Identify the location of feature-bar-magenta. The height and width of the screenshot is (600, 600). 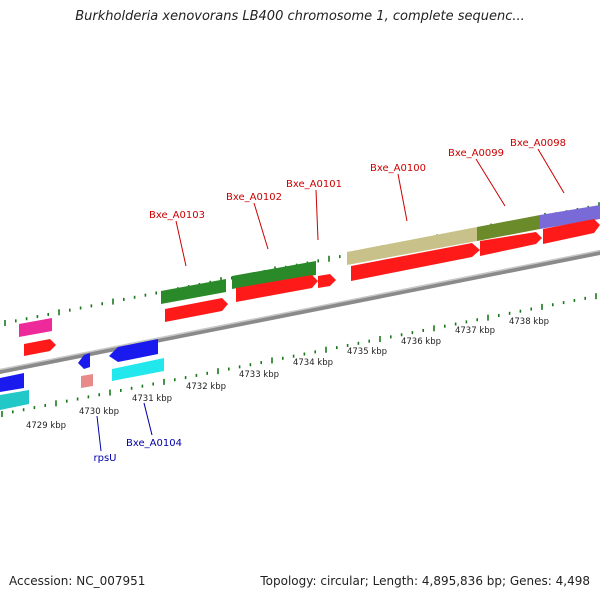
(35, 327).